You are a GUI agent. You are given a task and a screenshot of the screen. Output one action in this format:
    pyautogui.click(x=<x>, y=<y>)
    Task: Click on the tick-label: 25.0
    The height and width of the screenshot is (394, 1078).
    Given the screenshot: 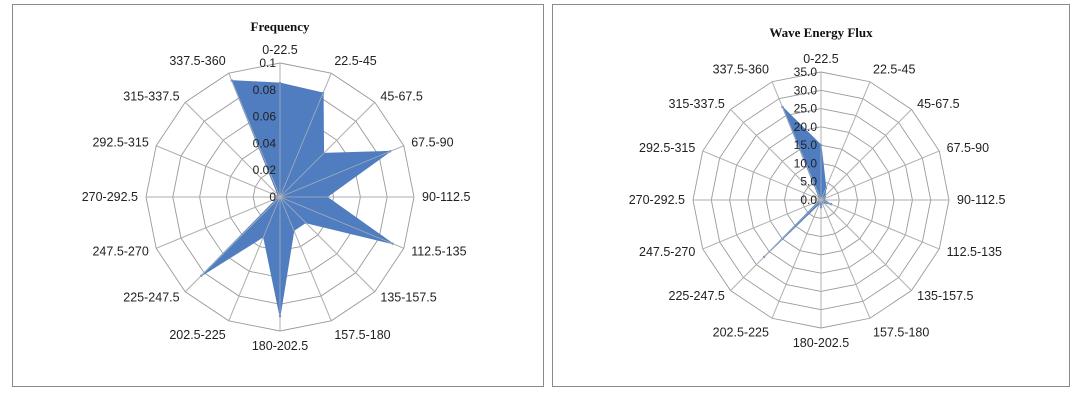 What is the action you would take?
    pyautogui.click(x=806, y=109)
    